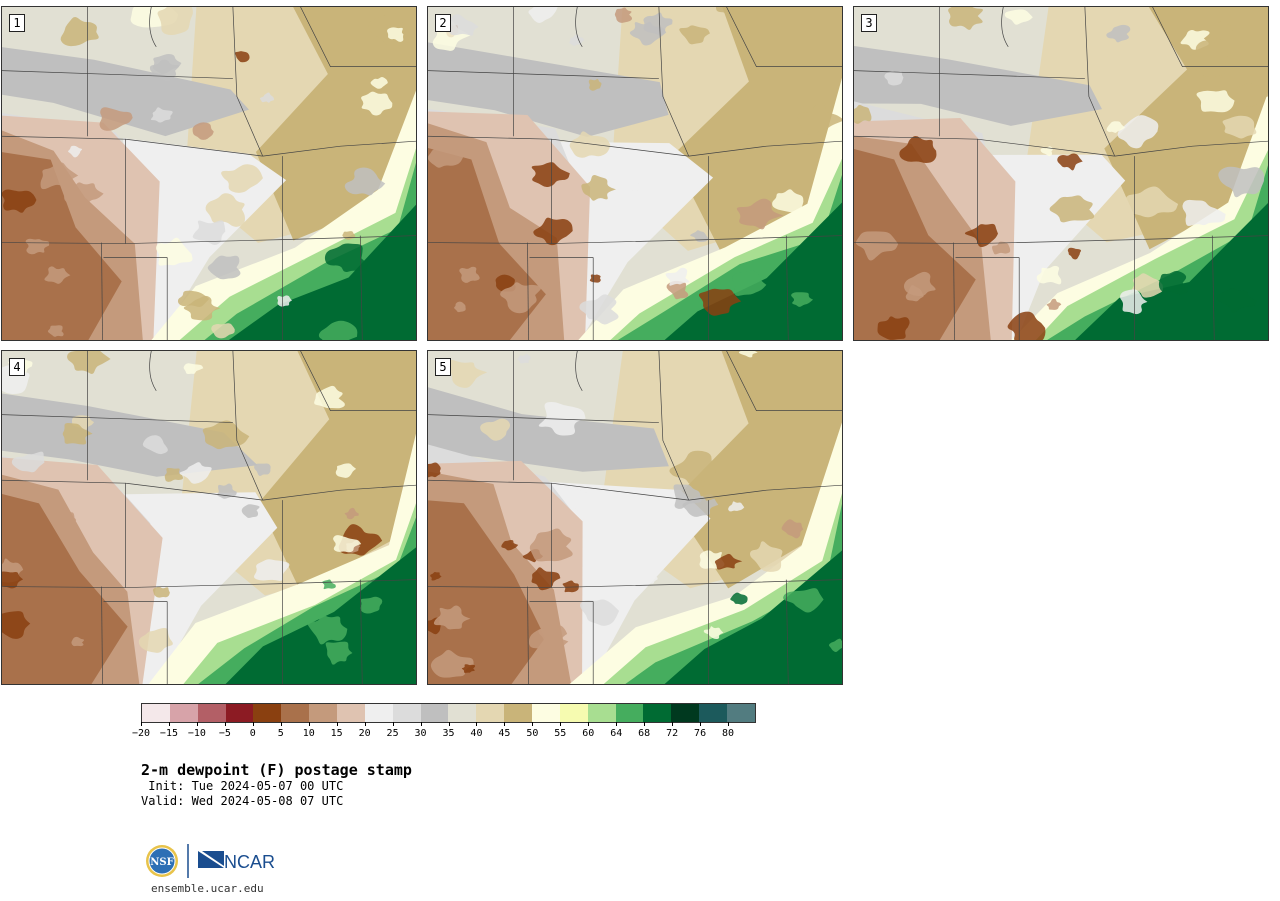  What do you see at coordinates (443, 23) in the screenshot?
I see `member-number-label: 2` at bounding box center [443, 23].